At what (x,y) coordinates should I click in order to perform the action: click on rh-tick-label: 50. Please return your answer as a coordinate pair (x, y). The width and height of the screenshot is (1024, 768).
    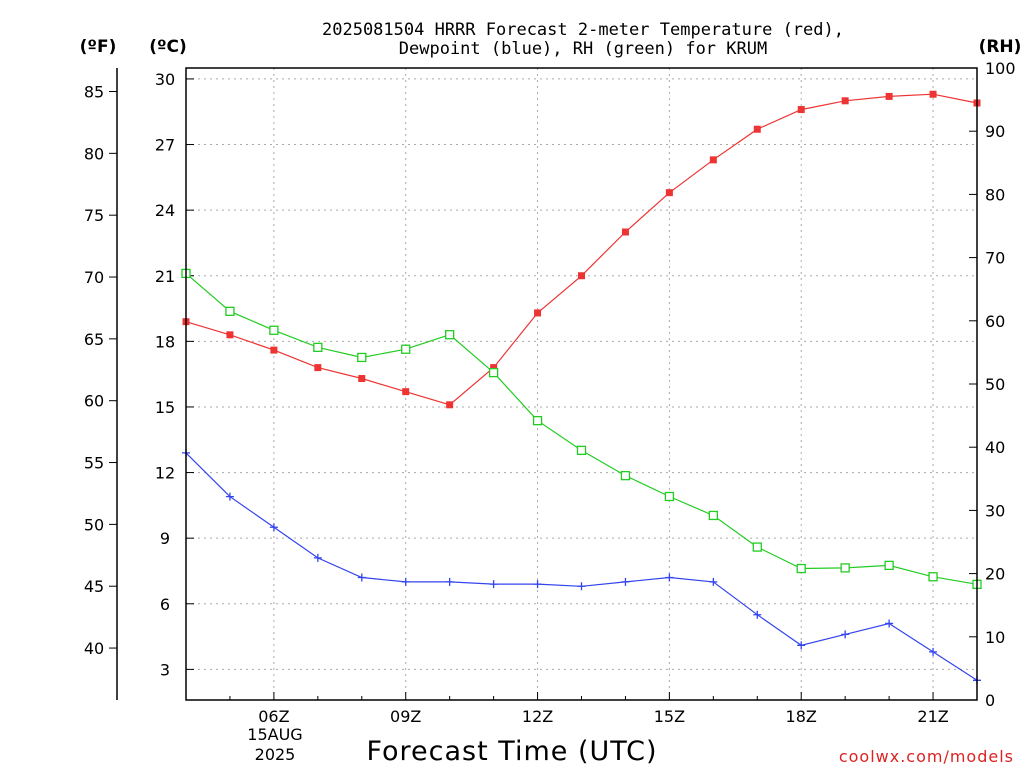
    Looking at the image, I should click on (995, 384).